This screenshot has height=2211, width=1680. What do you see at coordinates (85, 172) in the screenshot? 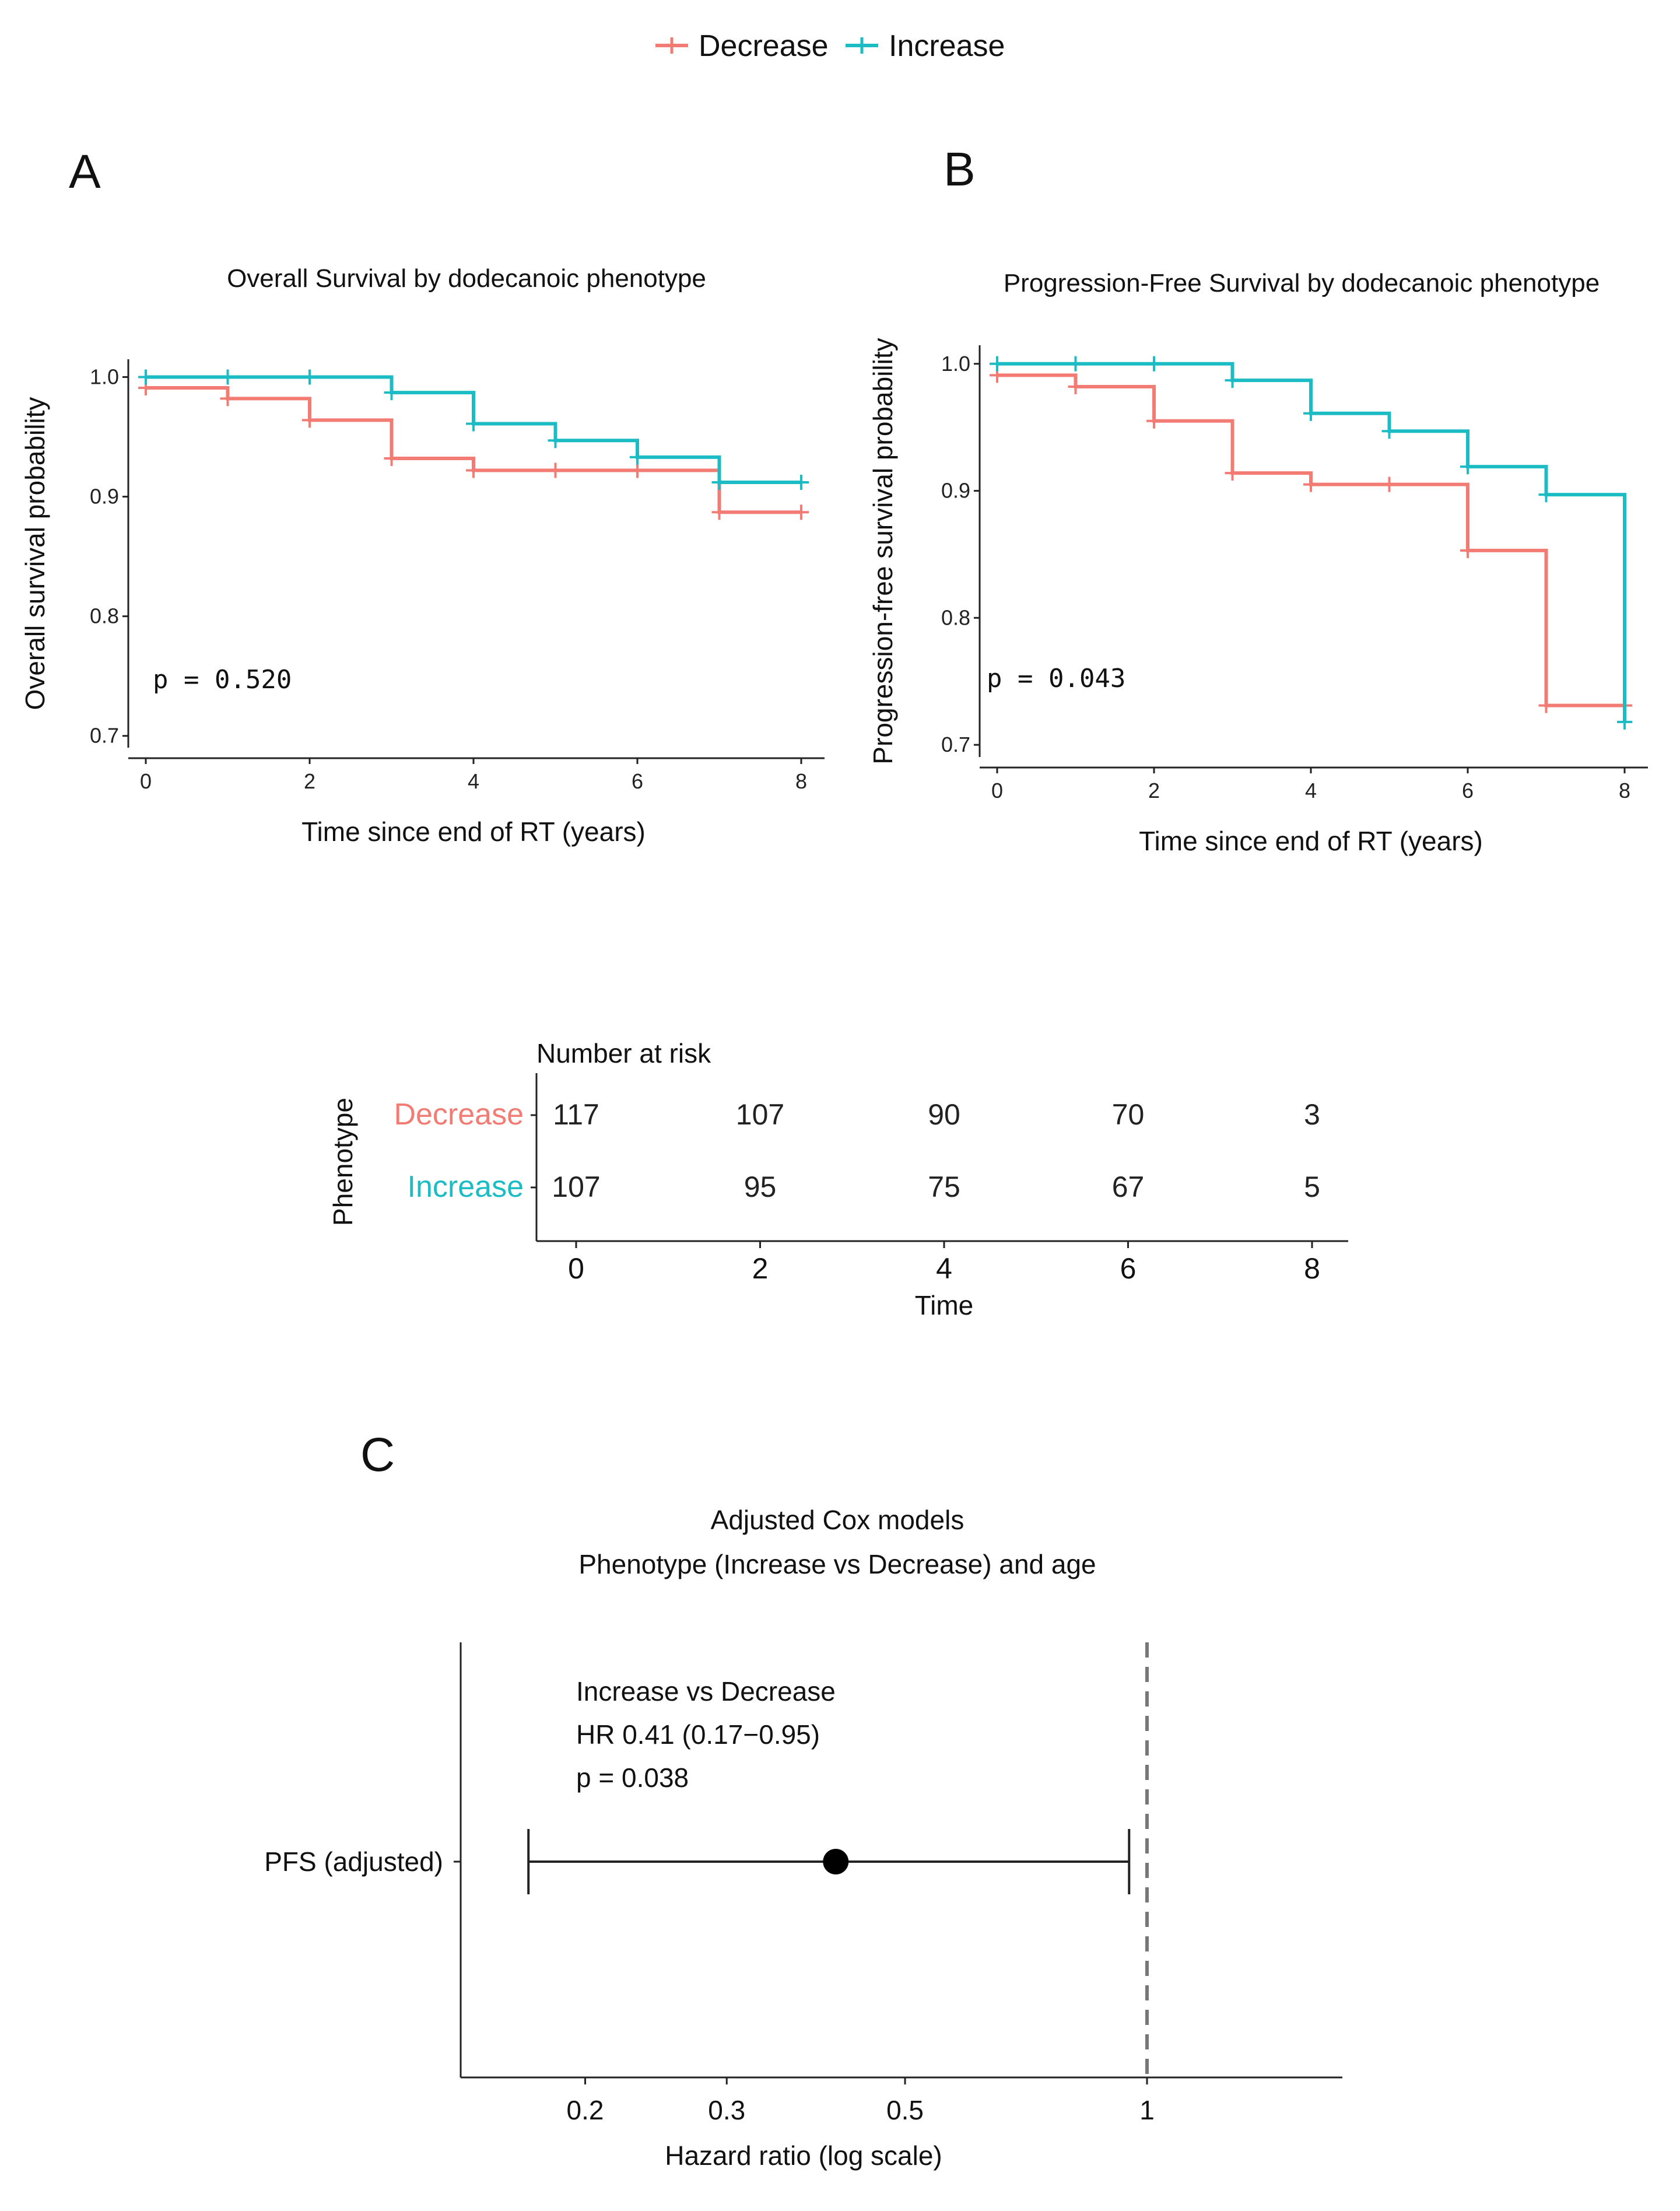
I see `panel-letter-a: A` at bounding box center [85, 172].